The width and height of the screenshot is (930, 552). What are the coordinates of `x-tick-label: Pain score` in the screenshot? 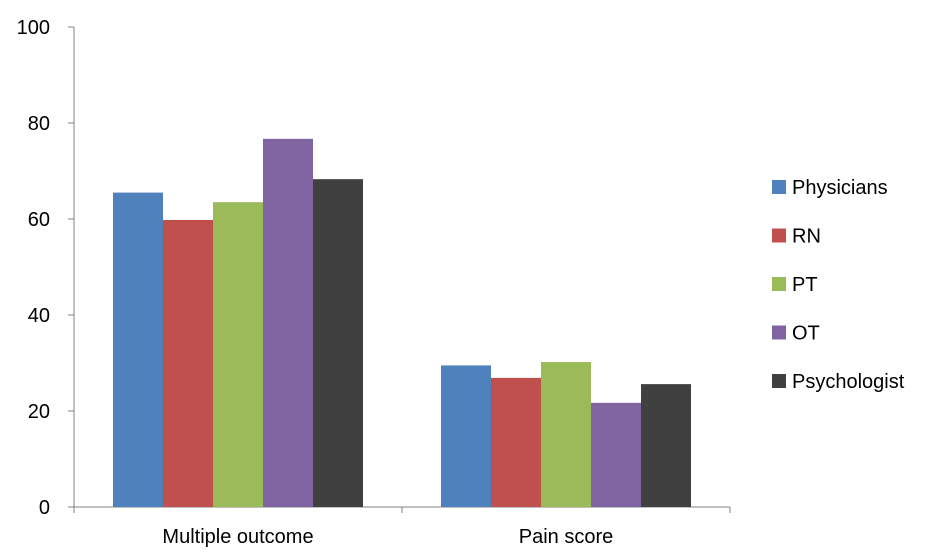 It's located at (566, 537).